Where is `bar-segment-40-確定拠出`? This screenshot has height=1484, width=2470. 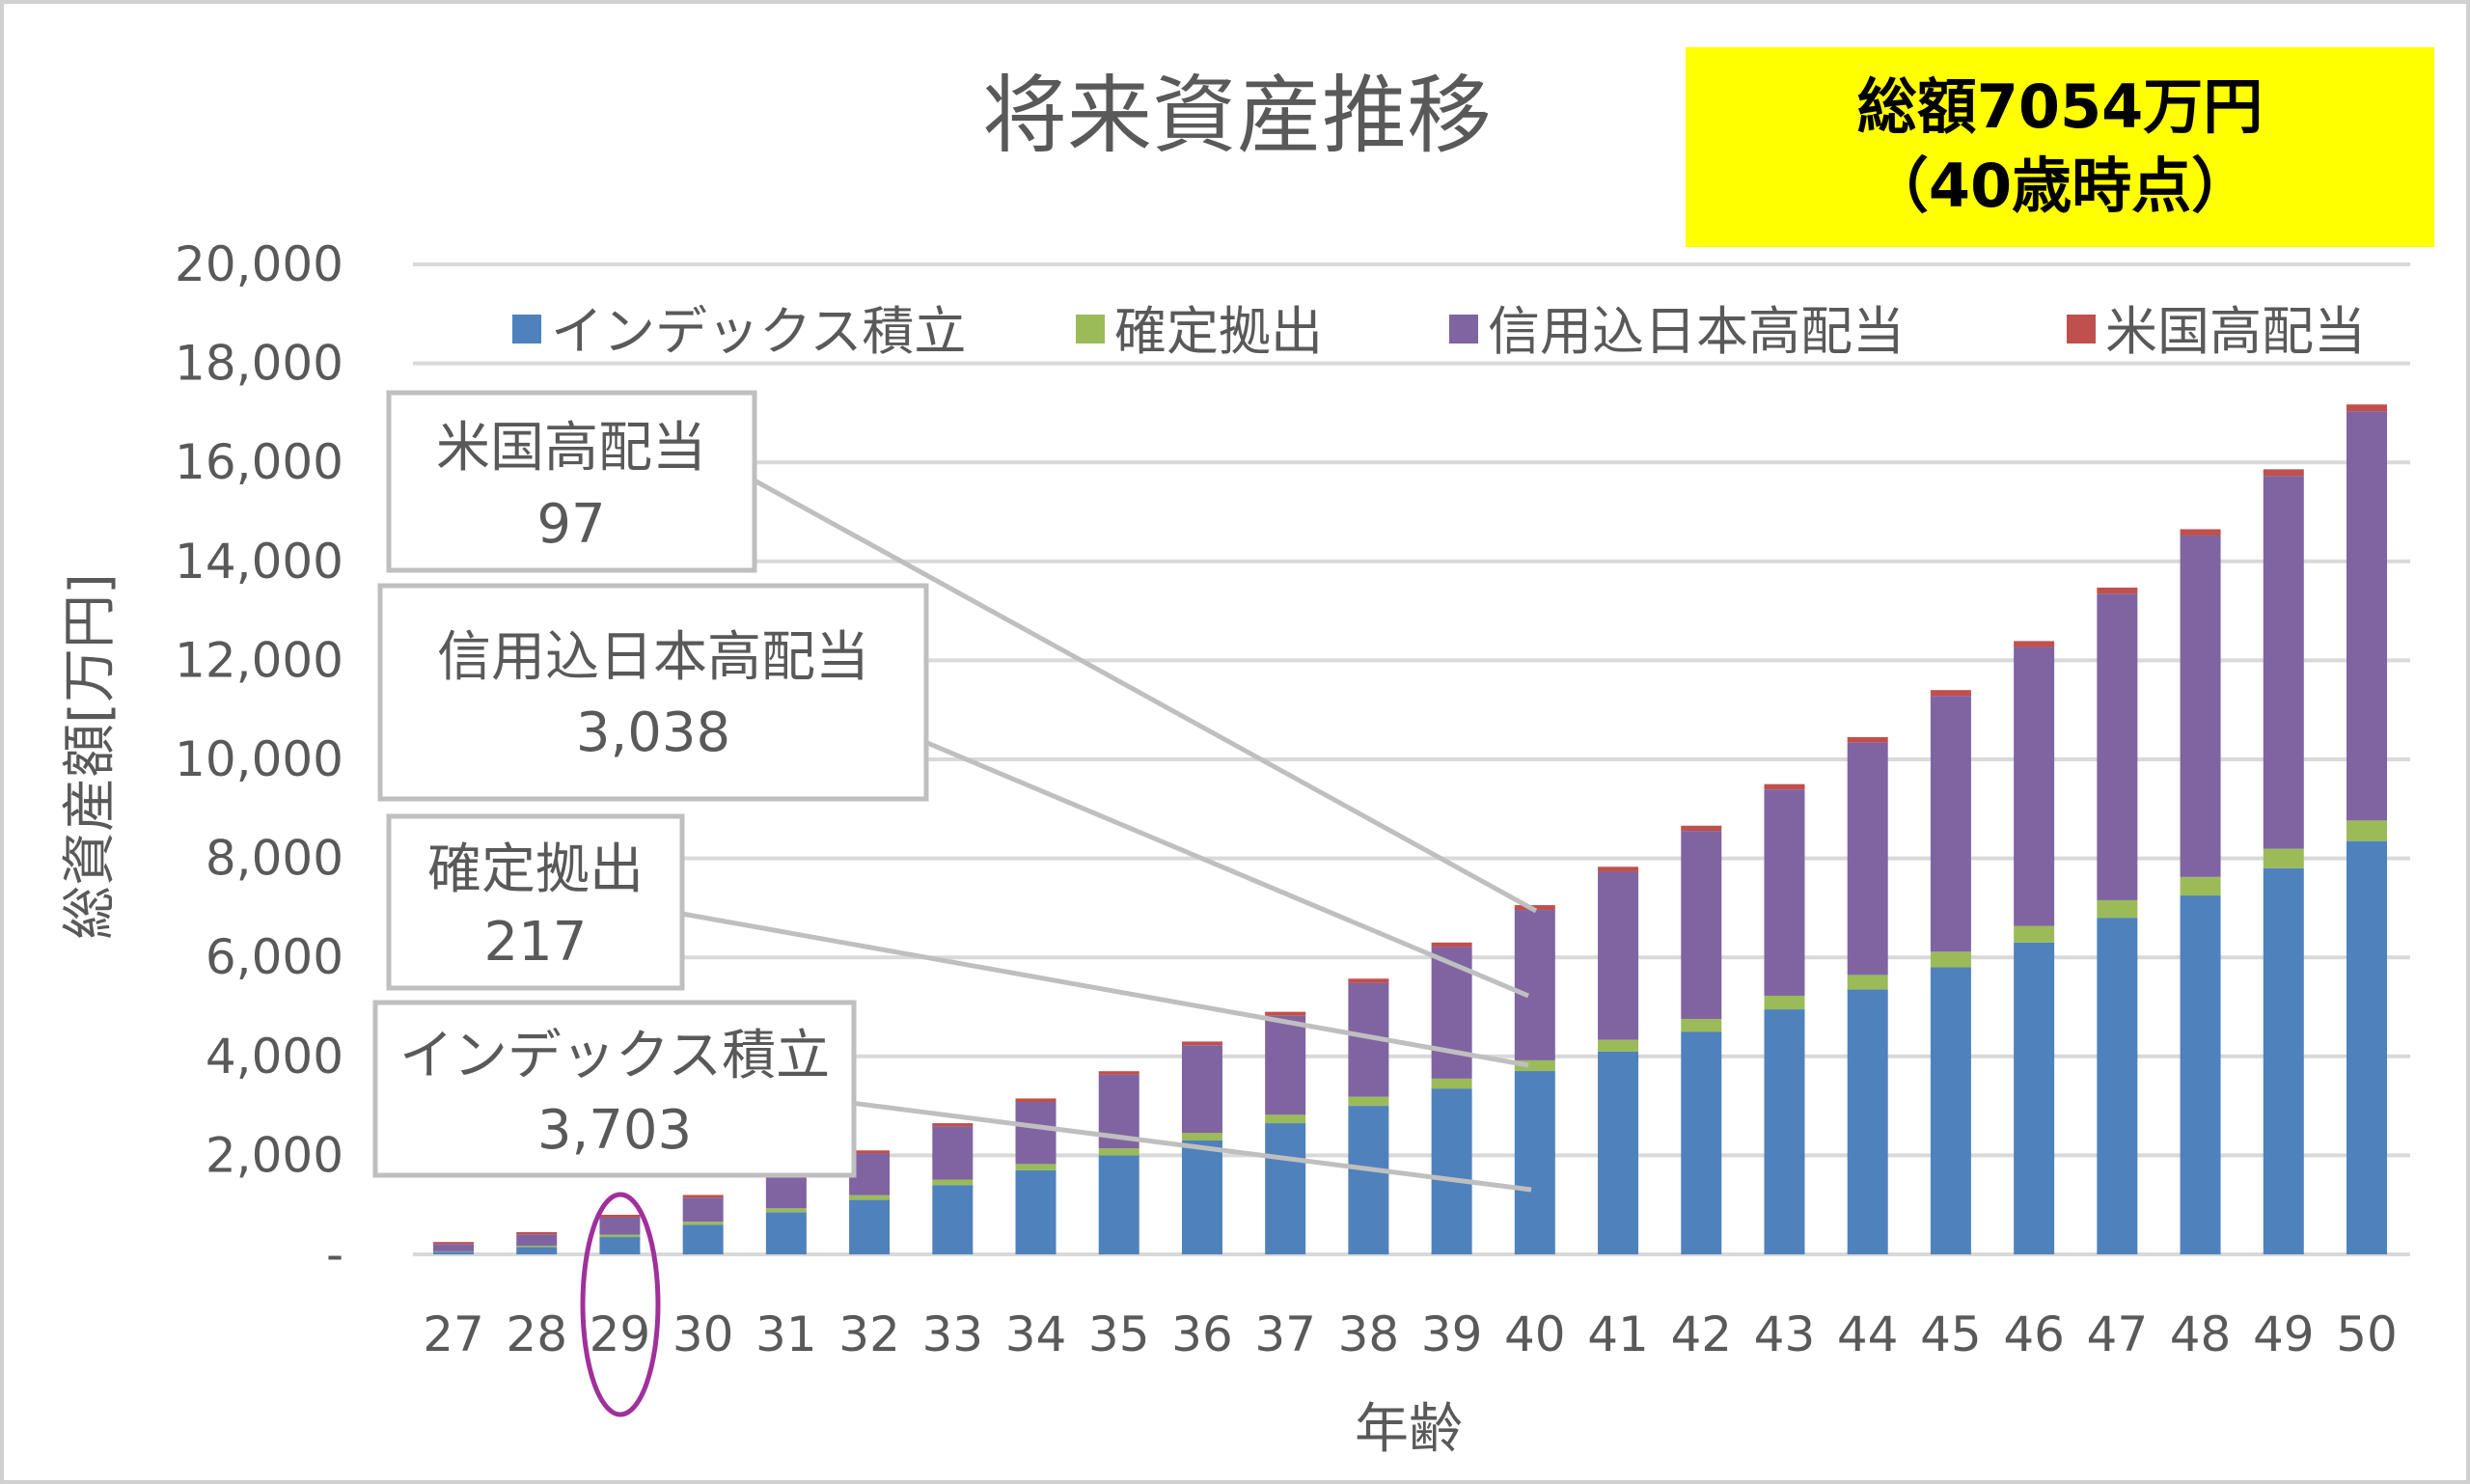
bar-segment-40-確定拠出 is located at coordinates (1535, 1065).